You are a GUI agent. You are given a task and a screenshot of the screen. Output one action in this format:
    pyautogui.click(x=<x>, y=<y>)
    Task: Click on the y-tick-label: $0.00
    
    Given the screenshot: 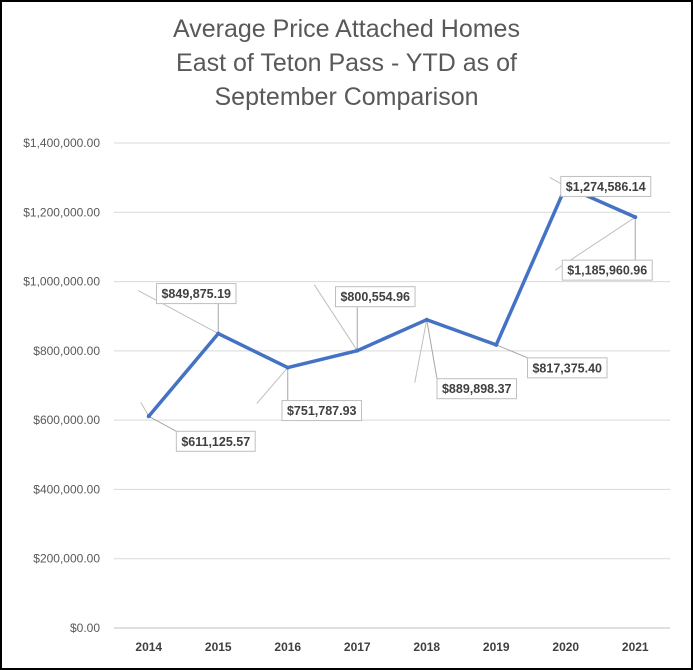 What is the action you would take?
    pyautogui.click(x=85, y=628)
    